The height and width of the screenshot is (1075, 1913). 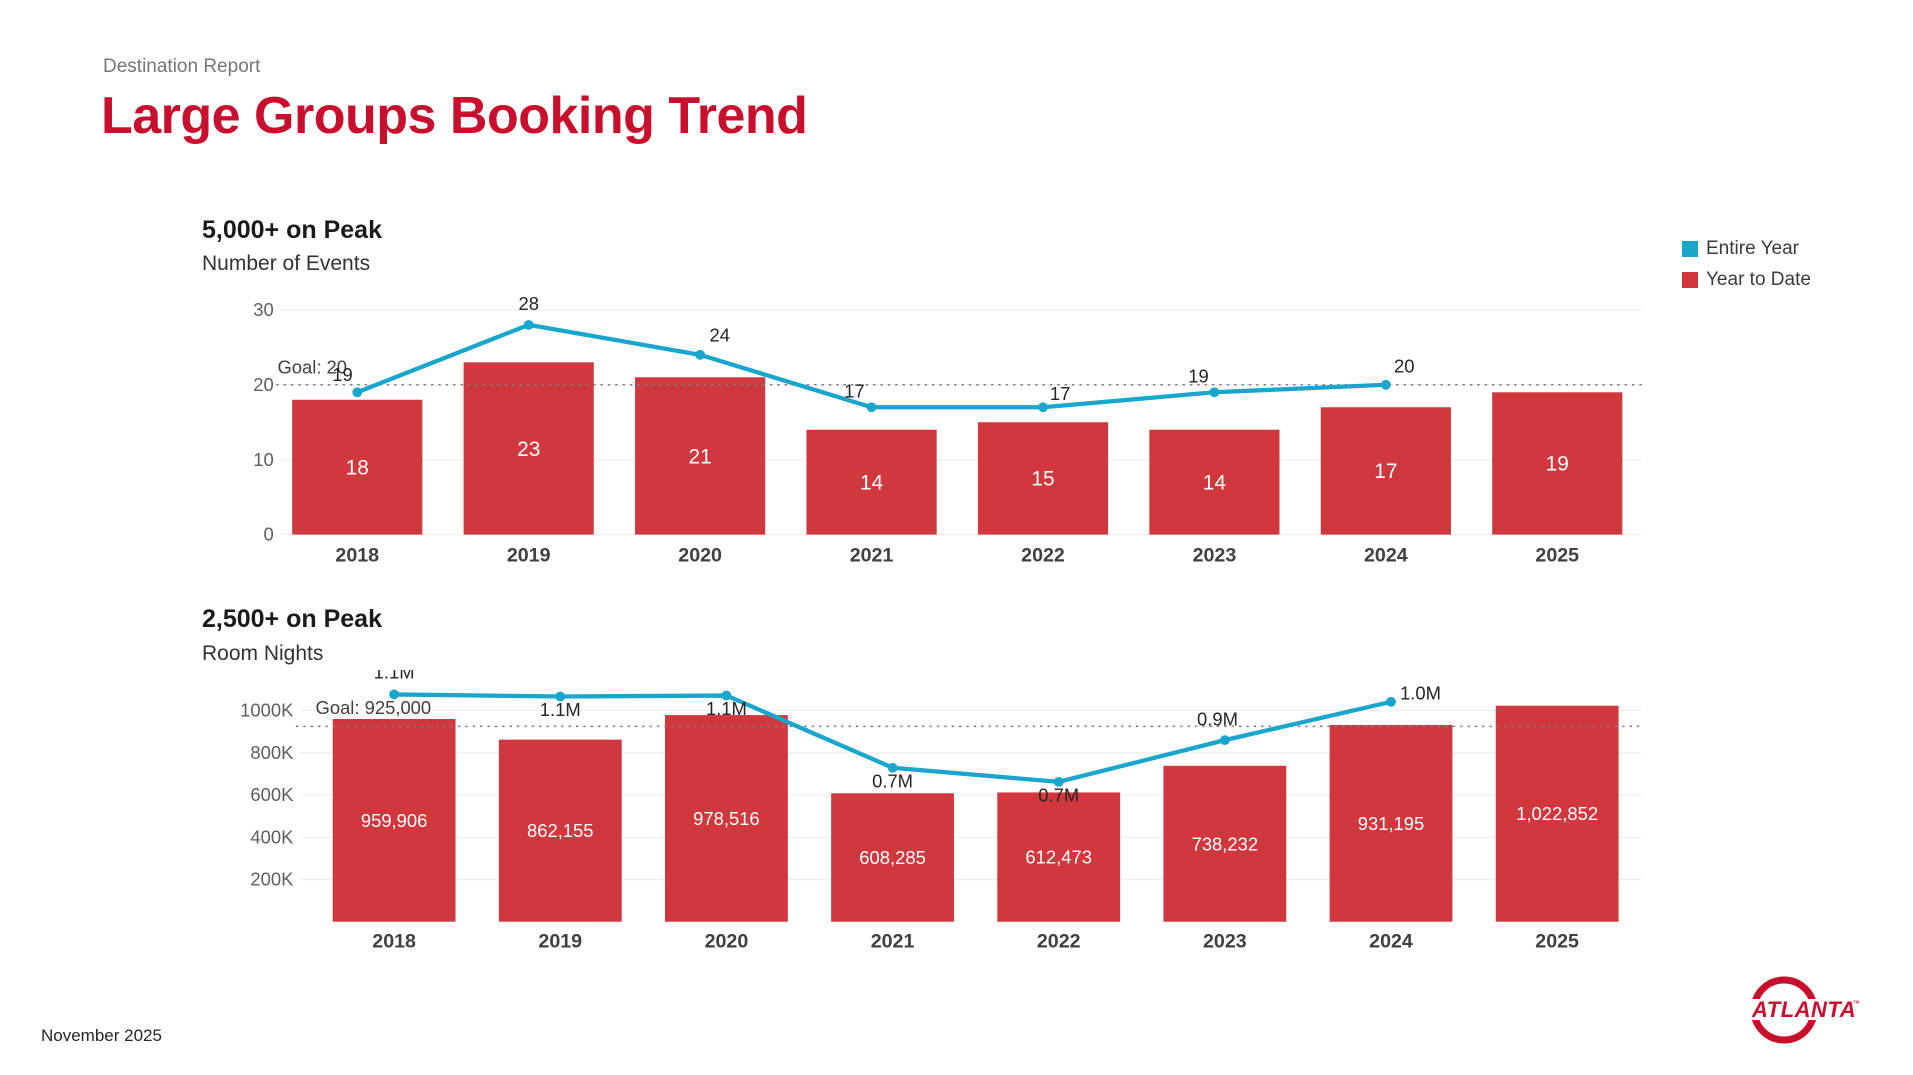 I want to click on bar-value-label: 18, so click(x=357, y=467).